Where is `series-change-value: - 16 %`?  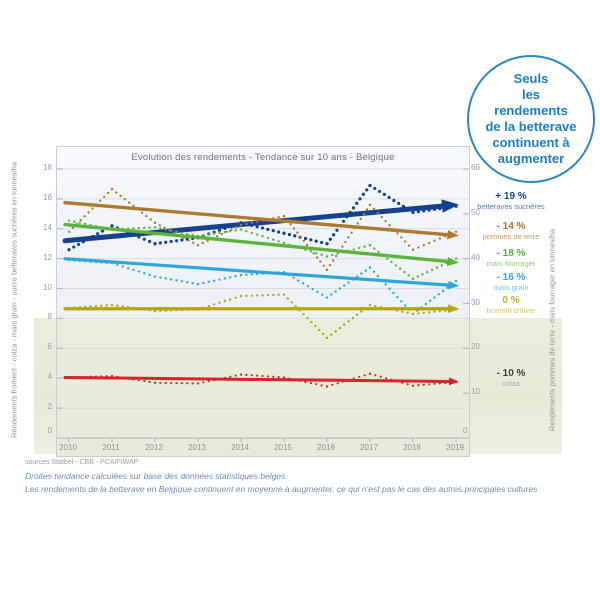 series-change-value: - 16 % is located at coordinates (511, 277).